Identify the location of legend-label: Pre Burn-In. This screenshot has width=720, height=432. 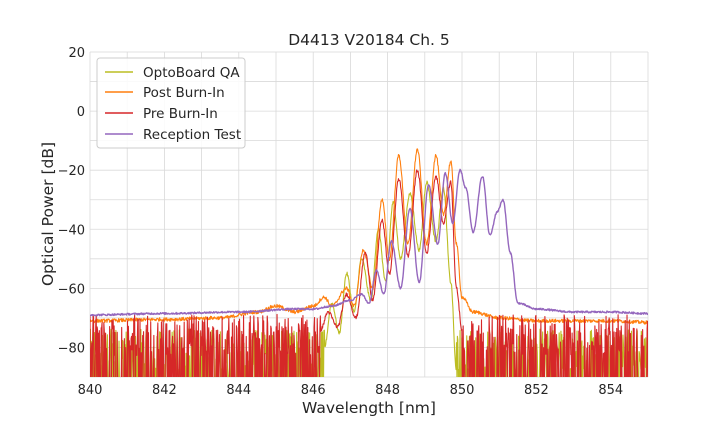
(180, 114).